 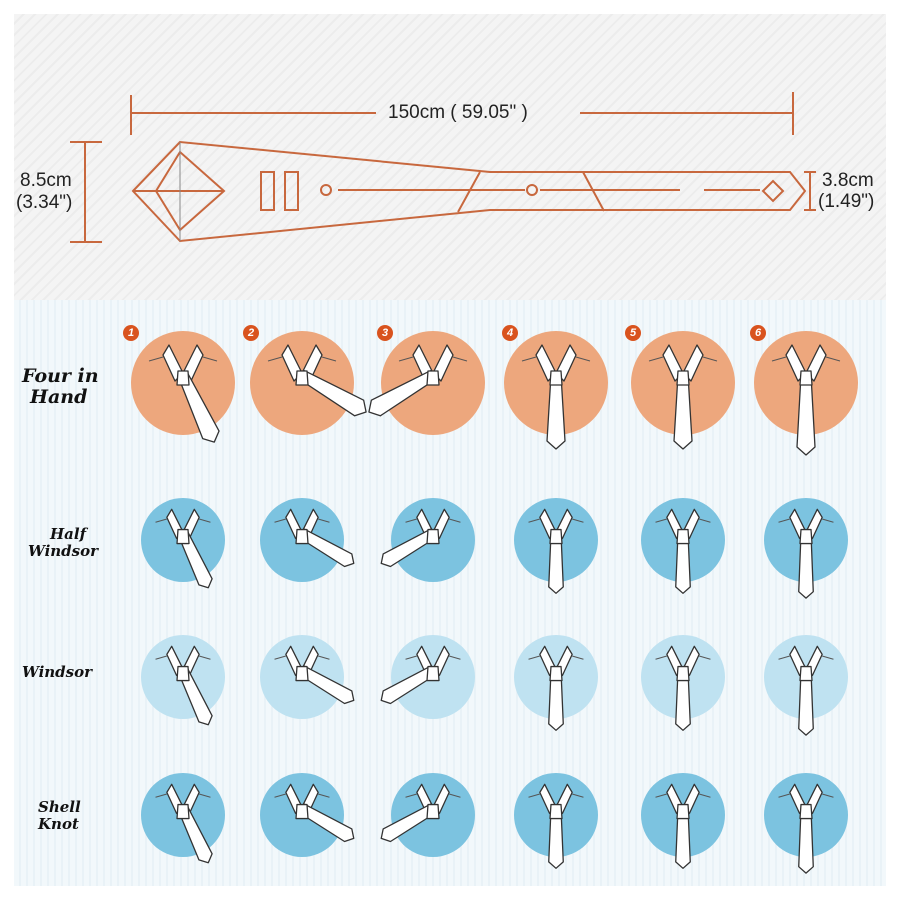 I want to click on knot-label-windsor: Windsor, so click(x=57, y=672).